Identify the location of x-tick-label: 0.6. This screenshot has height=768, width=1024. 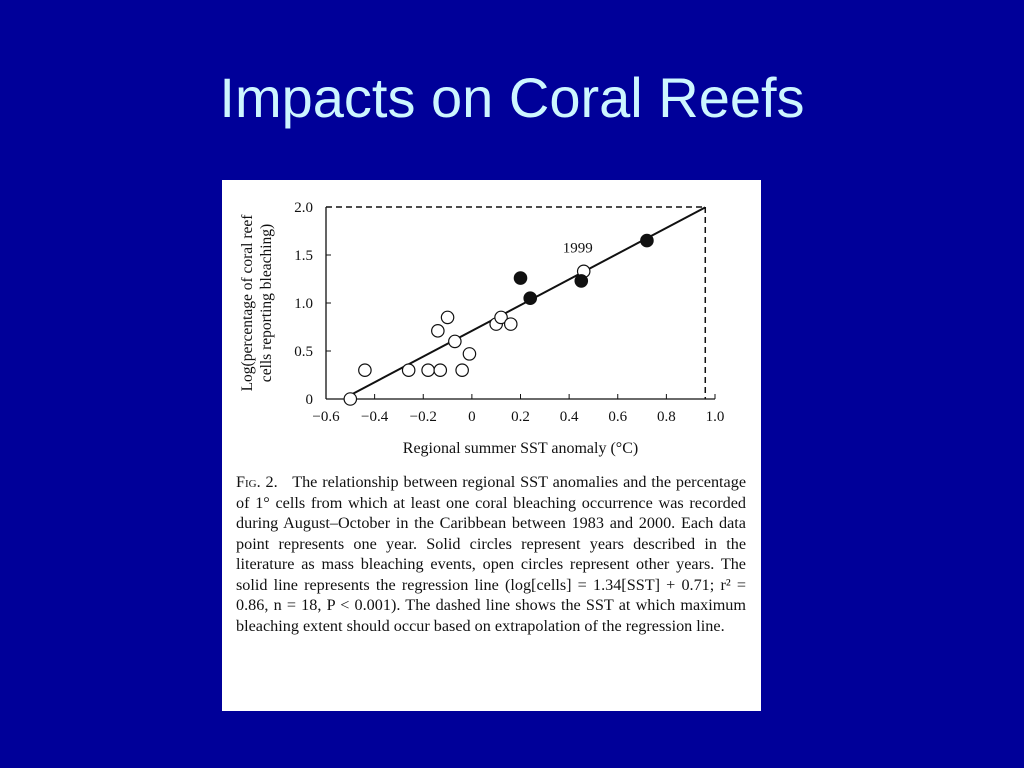
(617, 417).